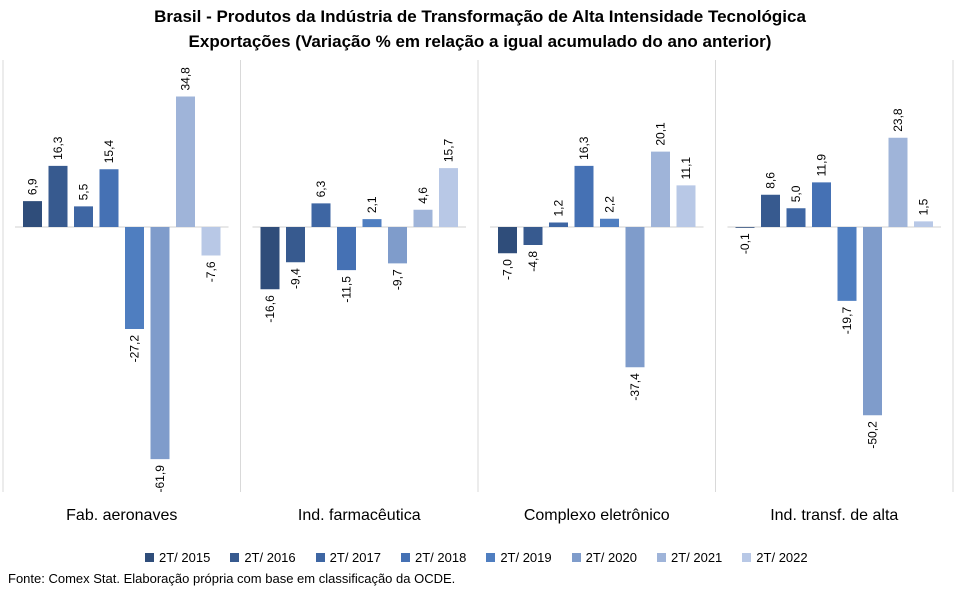 This screenshot has width=960, height=595. What do you see at coordinates (372, 204) in the screenshot?
I see `data-label: 2,1` at bounding box center [372, 204].